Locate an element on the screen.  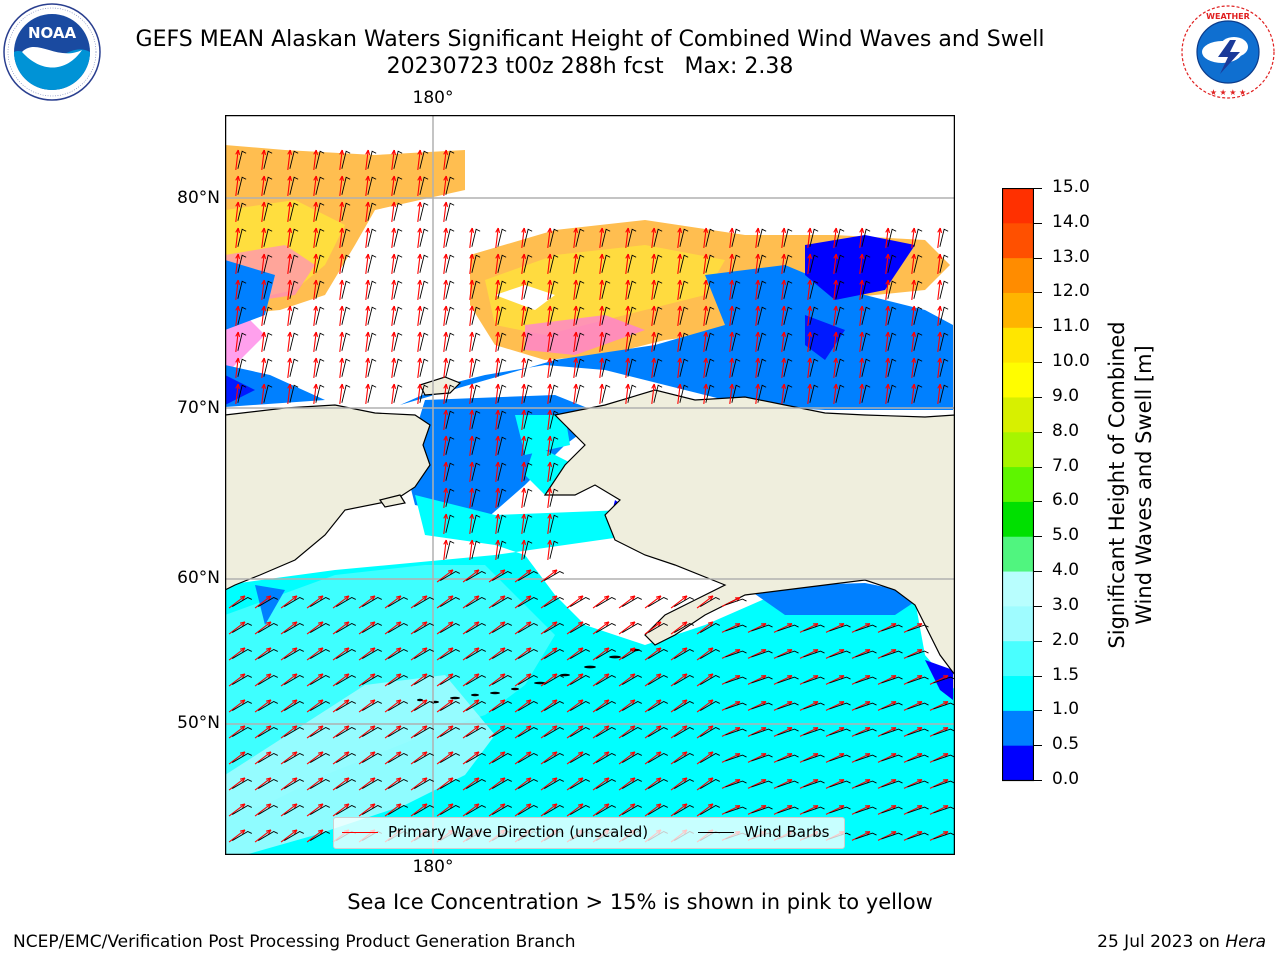
colorbar-tick-label: 1.0 is located at coordinates (1066, 709).